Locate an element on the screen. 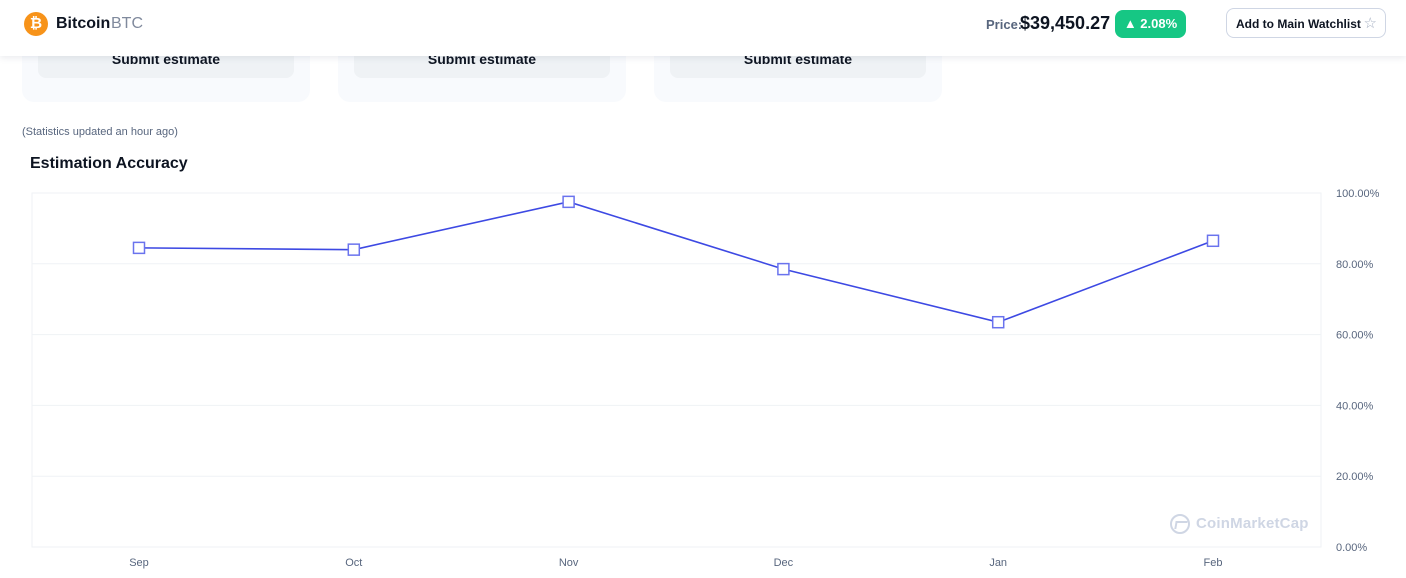 This screenshot has height=578, width=1406. coinmarketcap-watermark: CoinMarketCap is located at coordinates (1239, 524).